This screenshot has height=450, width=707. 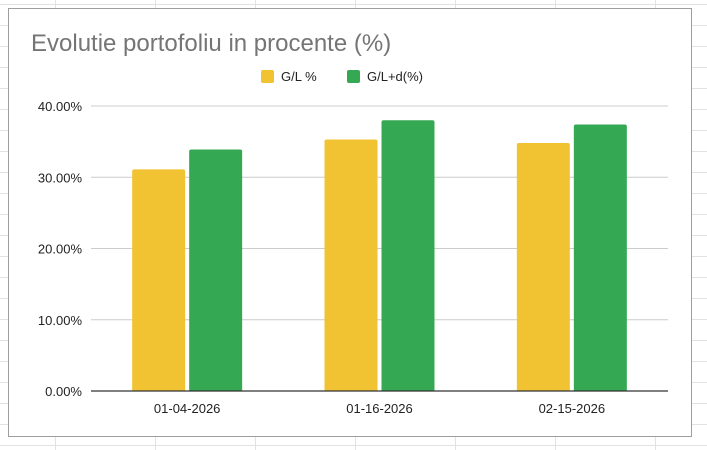 What do you see at coordinates (60, 249) in the screenshot?
I see `y-tick-label: 20.00%` at bounding box center [60, 249].